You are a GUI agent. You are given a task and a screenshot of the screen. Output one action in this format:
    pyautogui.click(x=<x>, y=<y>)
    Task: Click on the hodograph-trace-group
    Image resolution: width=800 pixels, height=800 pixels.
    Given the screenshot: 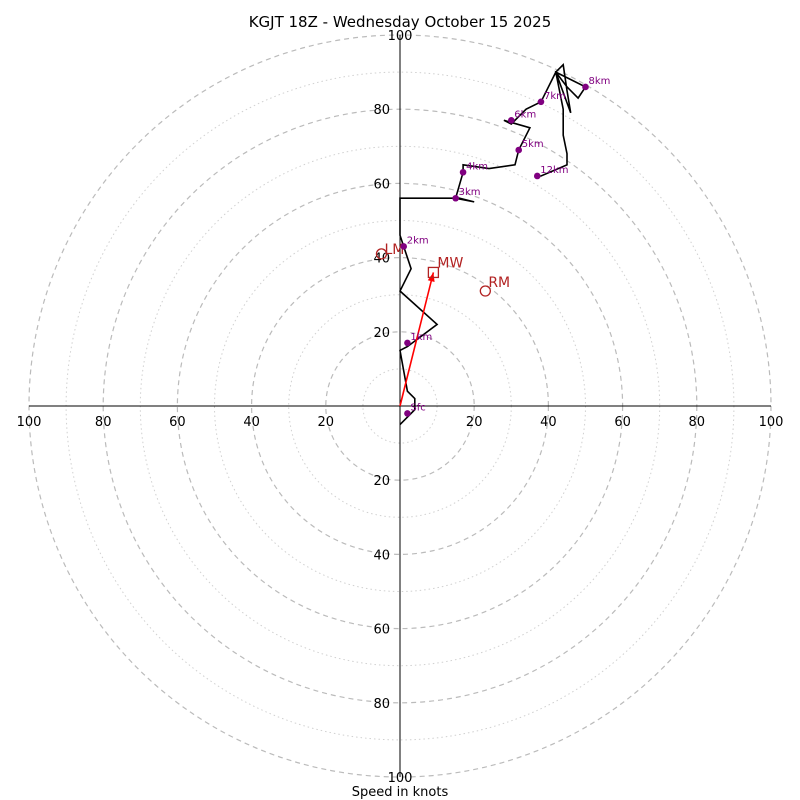 What is the action you would take?
    pyautogui.click(x=493, y=244)
    